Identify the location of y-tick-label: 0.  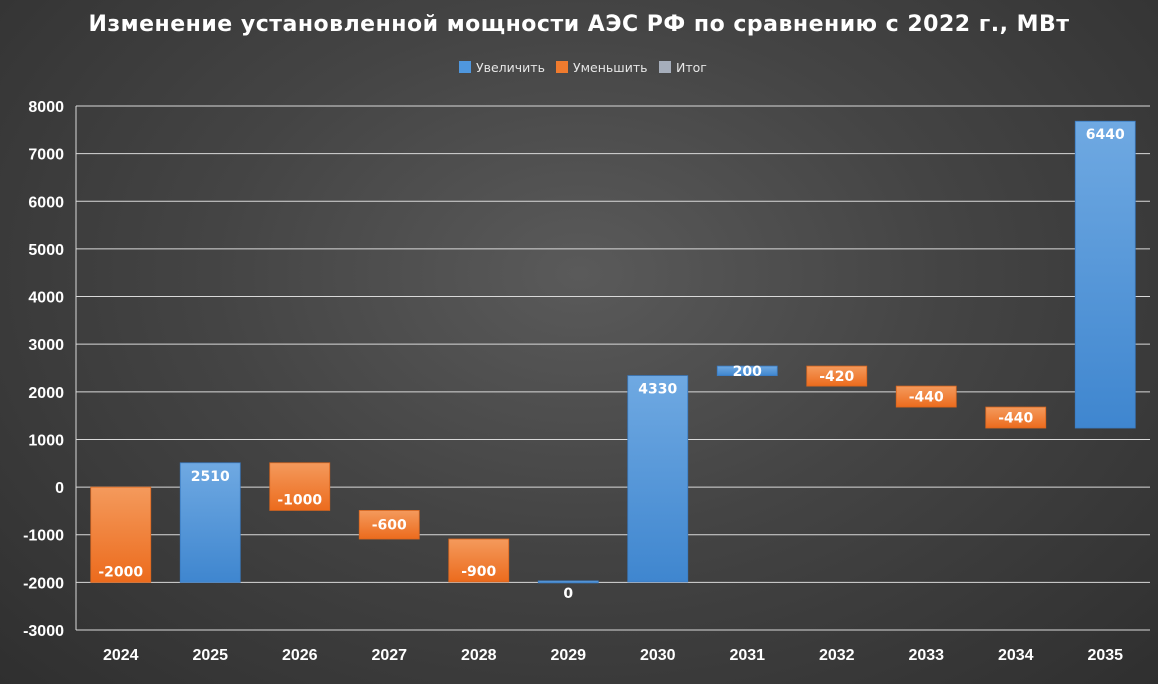
(59, 488).